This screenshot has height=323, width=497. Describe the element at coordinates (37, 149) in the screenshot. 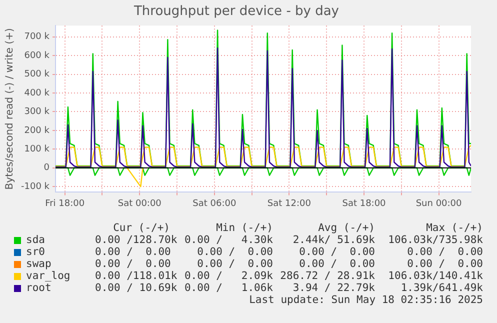

I see `y-tick-label: 100 k` at that location.